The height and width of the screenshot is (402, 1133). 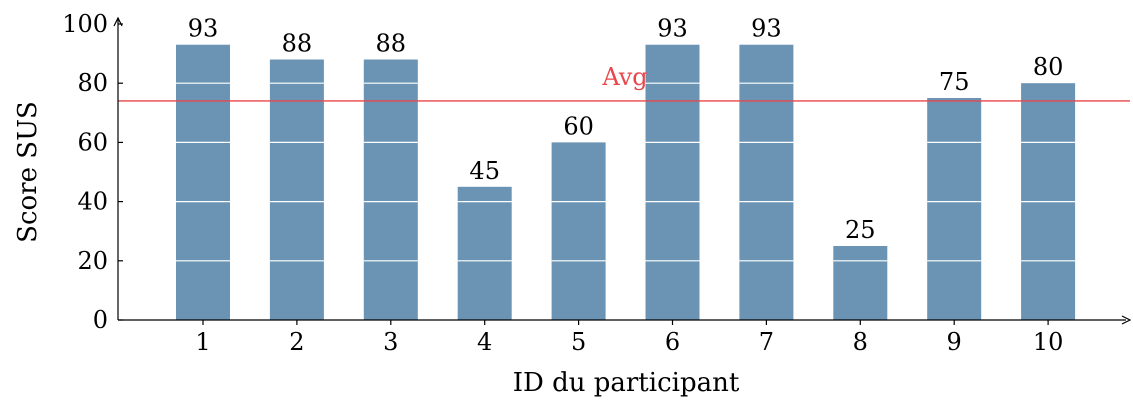 What do you see at coordinates (578, 342) in the screenshot?
I see `x-tick-label: 5` at bounding box center [578, 342].